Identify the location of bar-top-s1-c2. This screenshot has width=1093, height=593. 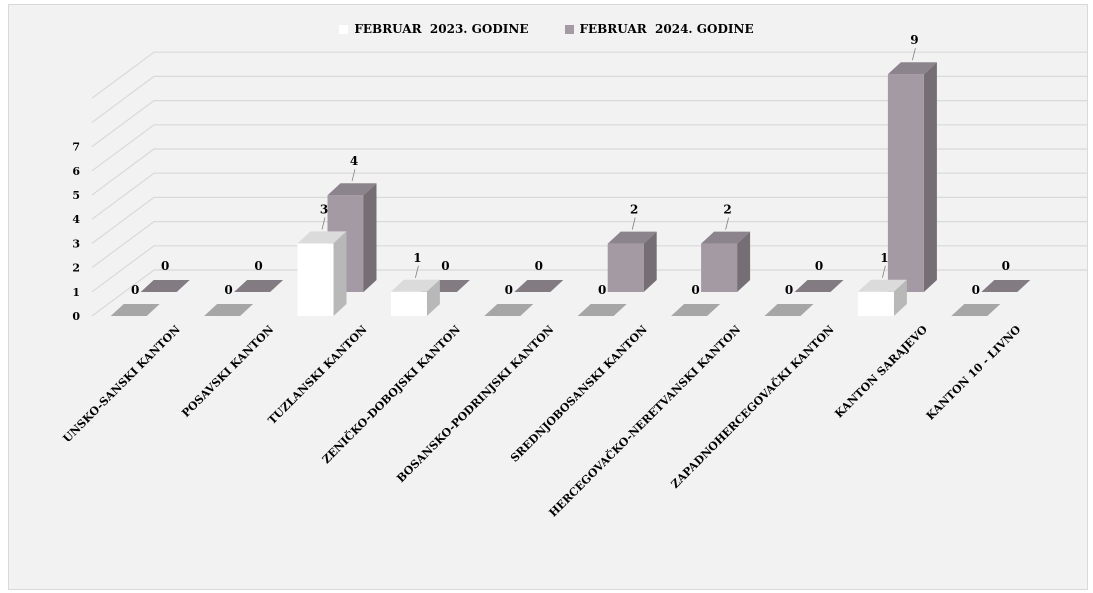
(352, 189).